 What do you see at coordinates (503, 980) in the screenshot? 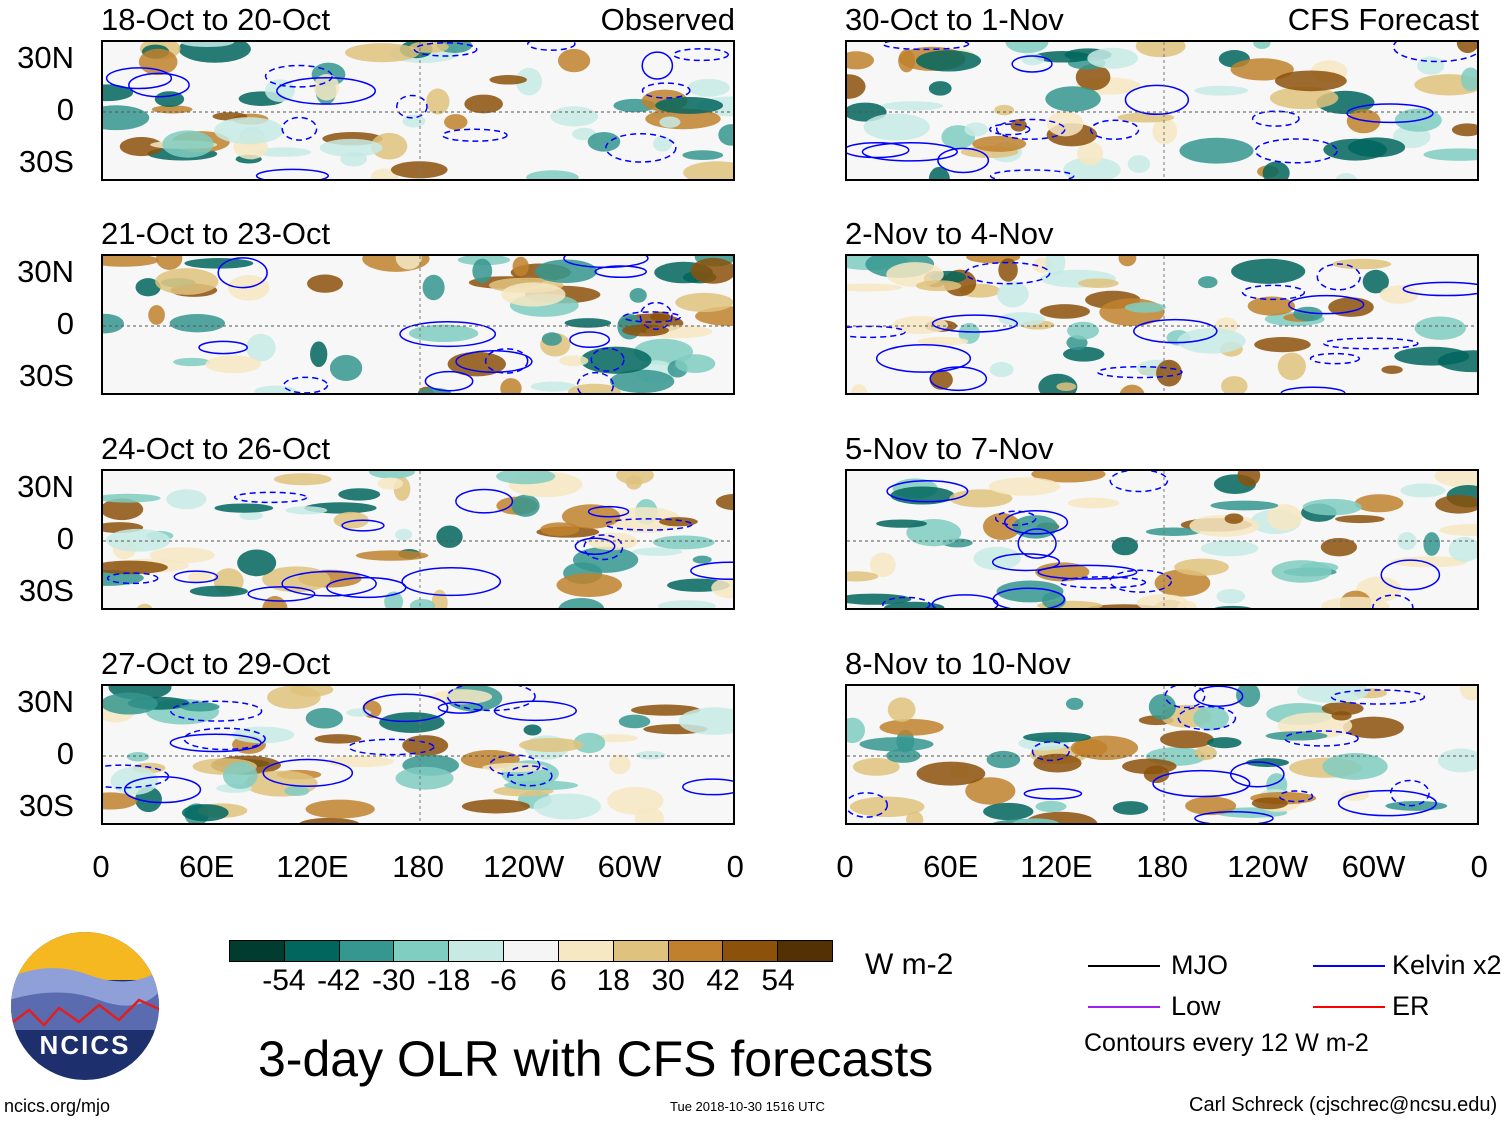
I see `colorbar-label: -6` at bounding box center [503, 980].